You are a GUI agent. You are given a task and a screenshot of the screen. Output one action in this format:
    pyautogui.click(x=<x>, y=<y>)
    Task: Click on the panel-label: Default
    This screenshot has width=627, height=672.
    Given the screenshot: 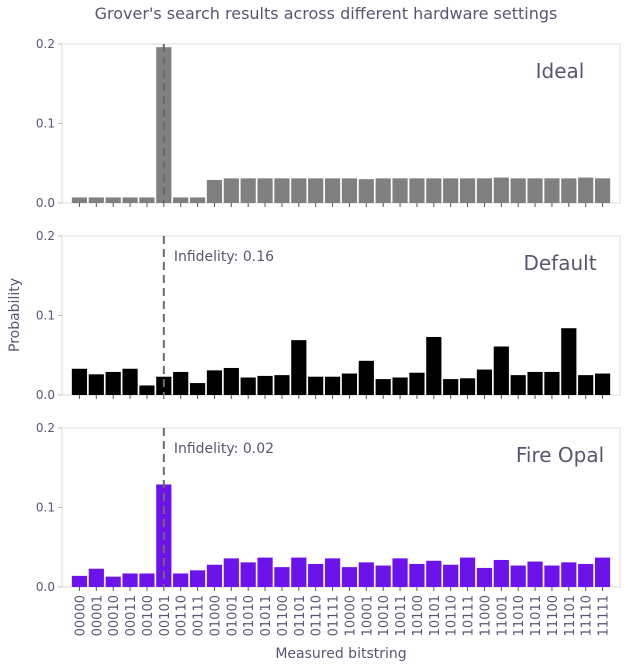 What is the action you would take?
    pyautogui.click(x=559, y=263)
    